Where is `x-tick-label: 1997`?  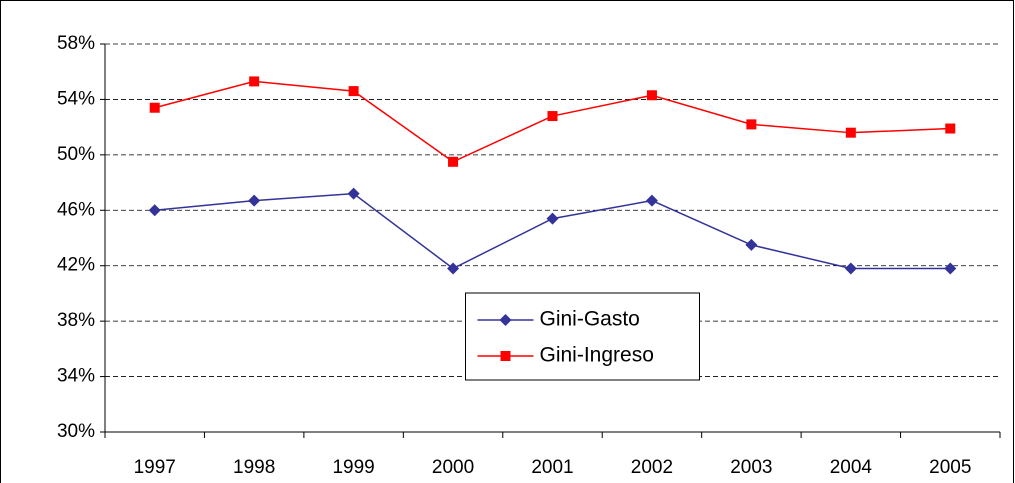
x-tick-label: 1997 is located at coordinates (155, 467).